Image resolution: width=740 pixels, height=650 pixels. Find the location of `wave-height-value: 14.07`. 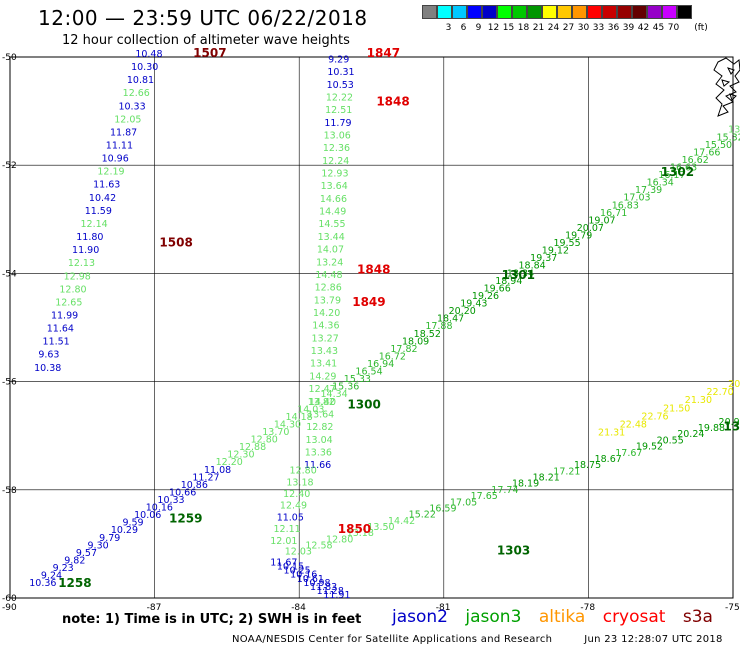

wave-height-value: 14.07 is located at coordinates (330, 250).